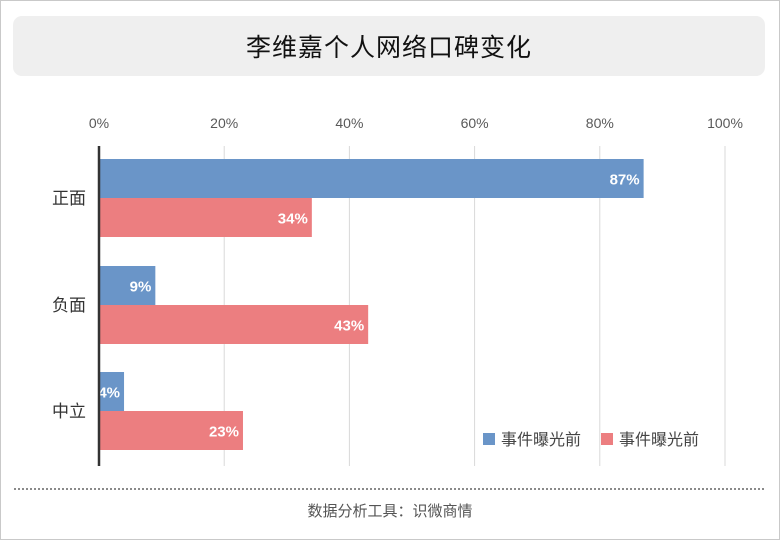 Image resolution: width=780 pixels, height=540 pixels. Describe the element at coordinates (99, 123) in the screenshot. I see `x-tick-label: 0%` at that location.